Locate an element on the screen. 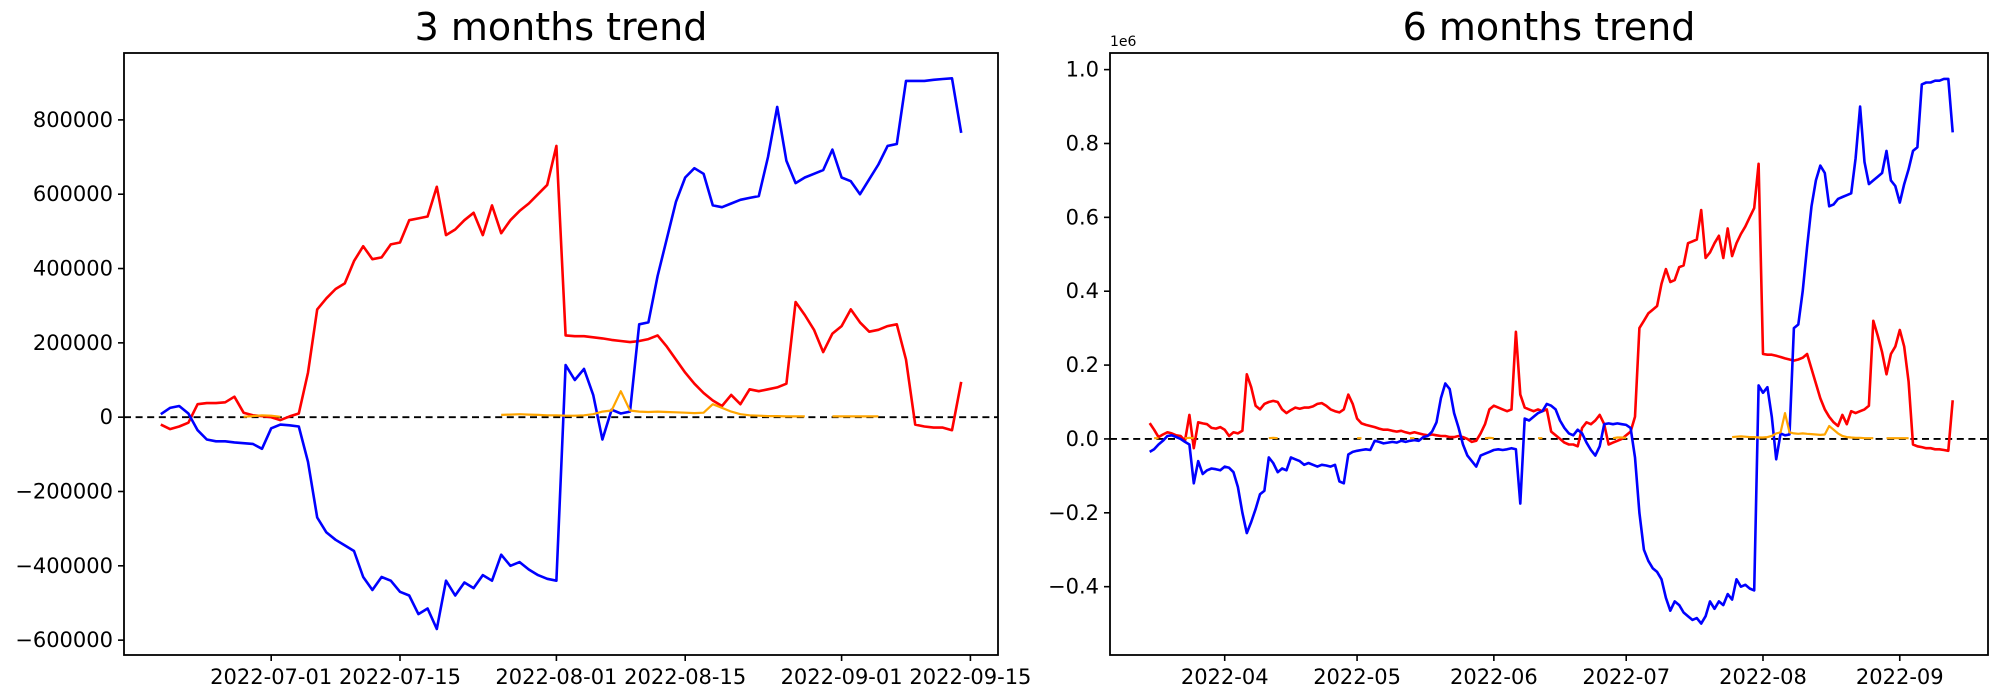 The height and width of the screenshot is (700, 2000). x-tick-label: 2022-07-15 is located at coordinates (400, 677).